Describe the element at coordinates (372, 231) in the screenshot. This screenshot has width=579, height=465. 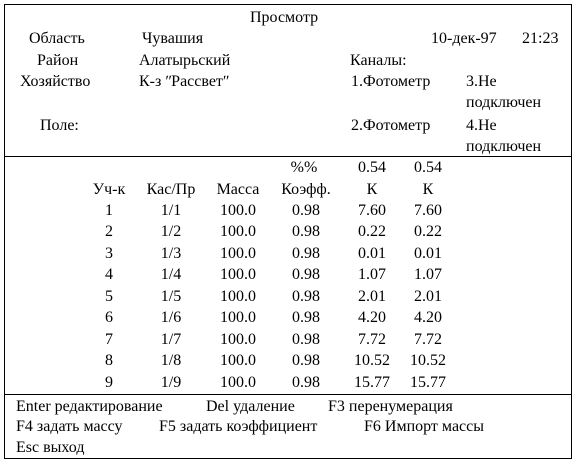
I see `k1-cell: 0.22` at that location.